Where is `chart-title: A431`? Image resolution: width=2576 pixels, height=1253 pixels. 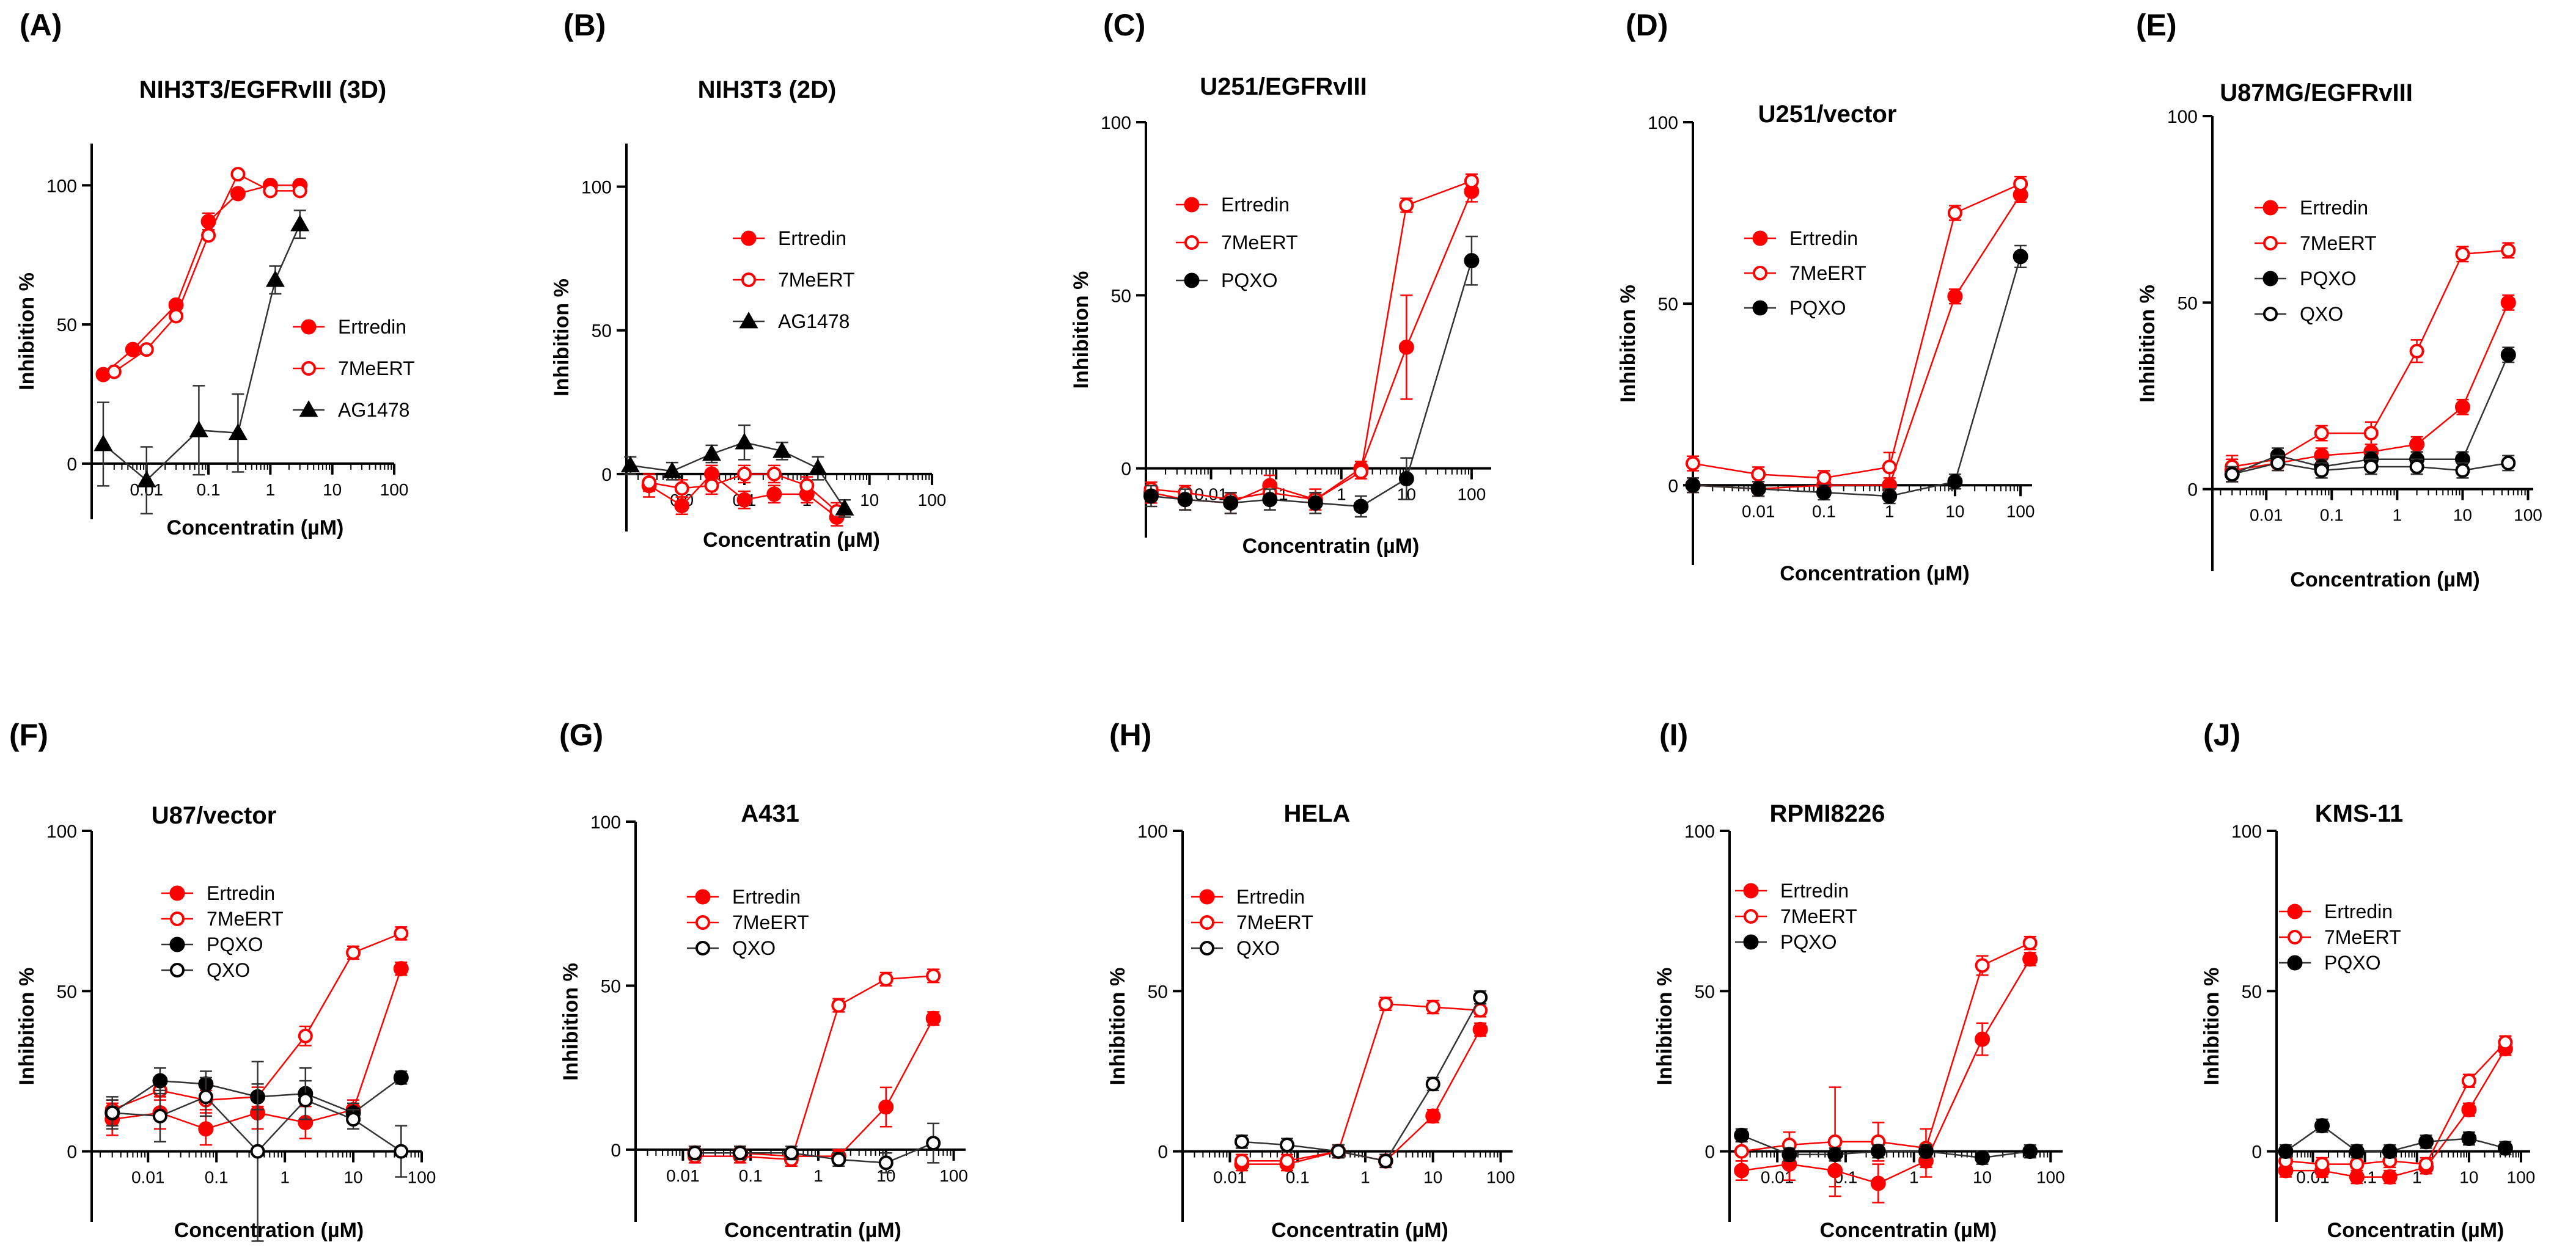
chart-title: A431 is located at coordinates (770, 813).